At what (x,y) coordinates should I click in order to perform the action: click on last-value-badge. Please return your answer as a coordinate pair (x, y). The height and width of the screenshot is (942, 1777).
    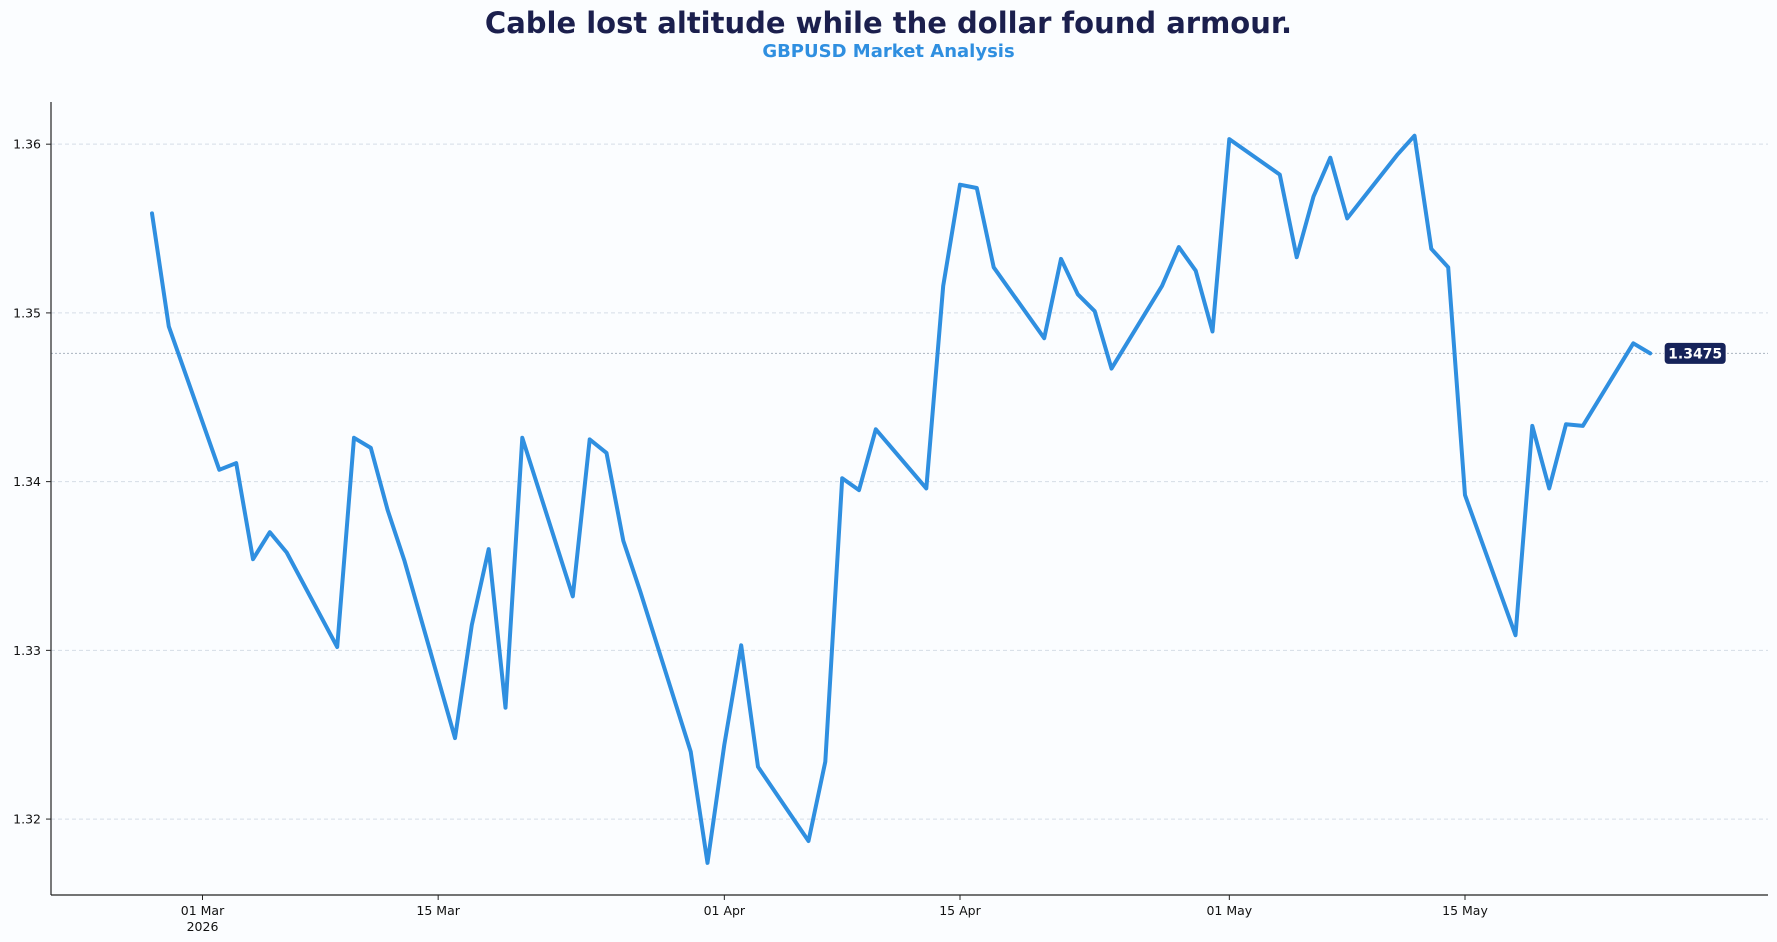
    Looking at the image, I should click on (1695, 353).